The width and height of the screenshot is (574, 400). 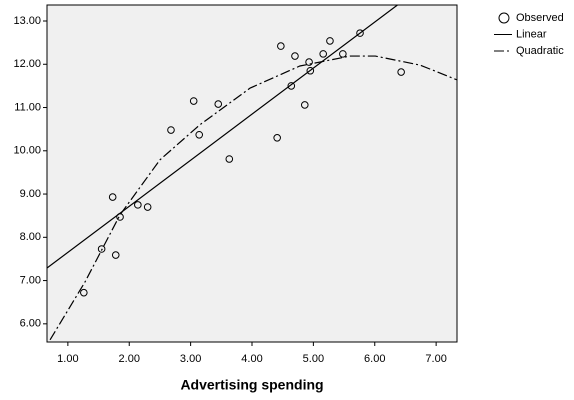 What do you see at coordinates (27, 151) in the screenshot?
I see `y-tick-label: 10.00` at bounding box center [27, 151].